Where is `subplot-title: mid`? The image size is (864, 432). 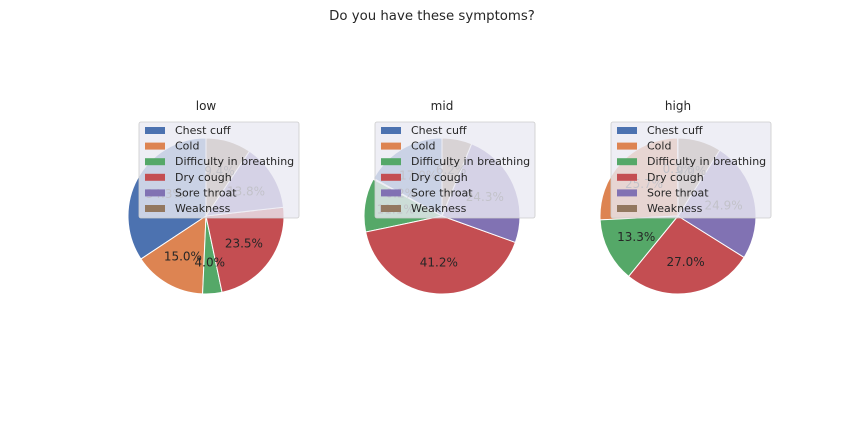 subplot-title: mid is located at coordinates (442, 106).